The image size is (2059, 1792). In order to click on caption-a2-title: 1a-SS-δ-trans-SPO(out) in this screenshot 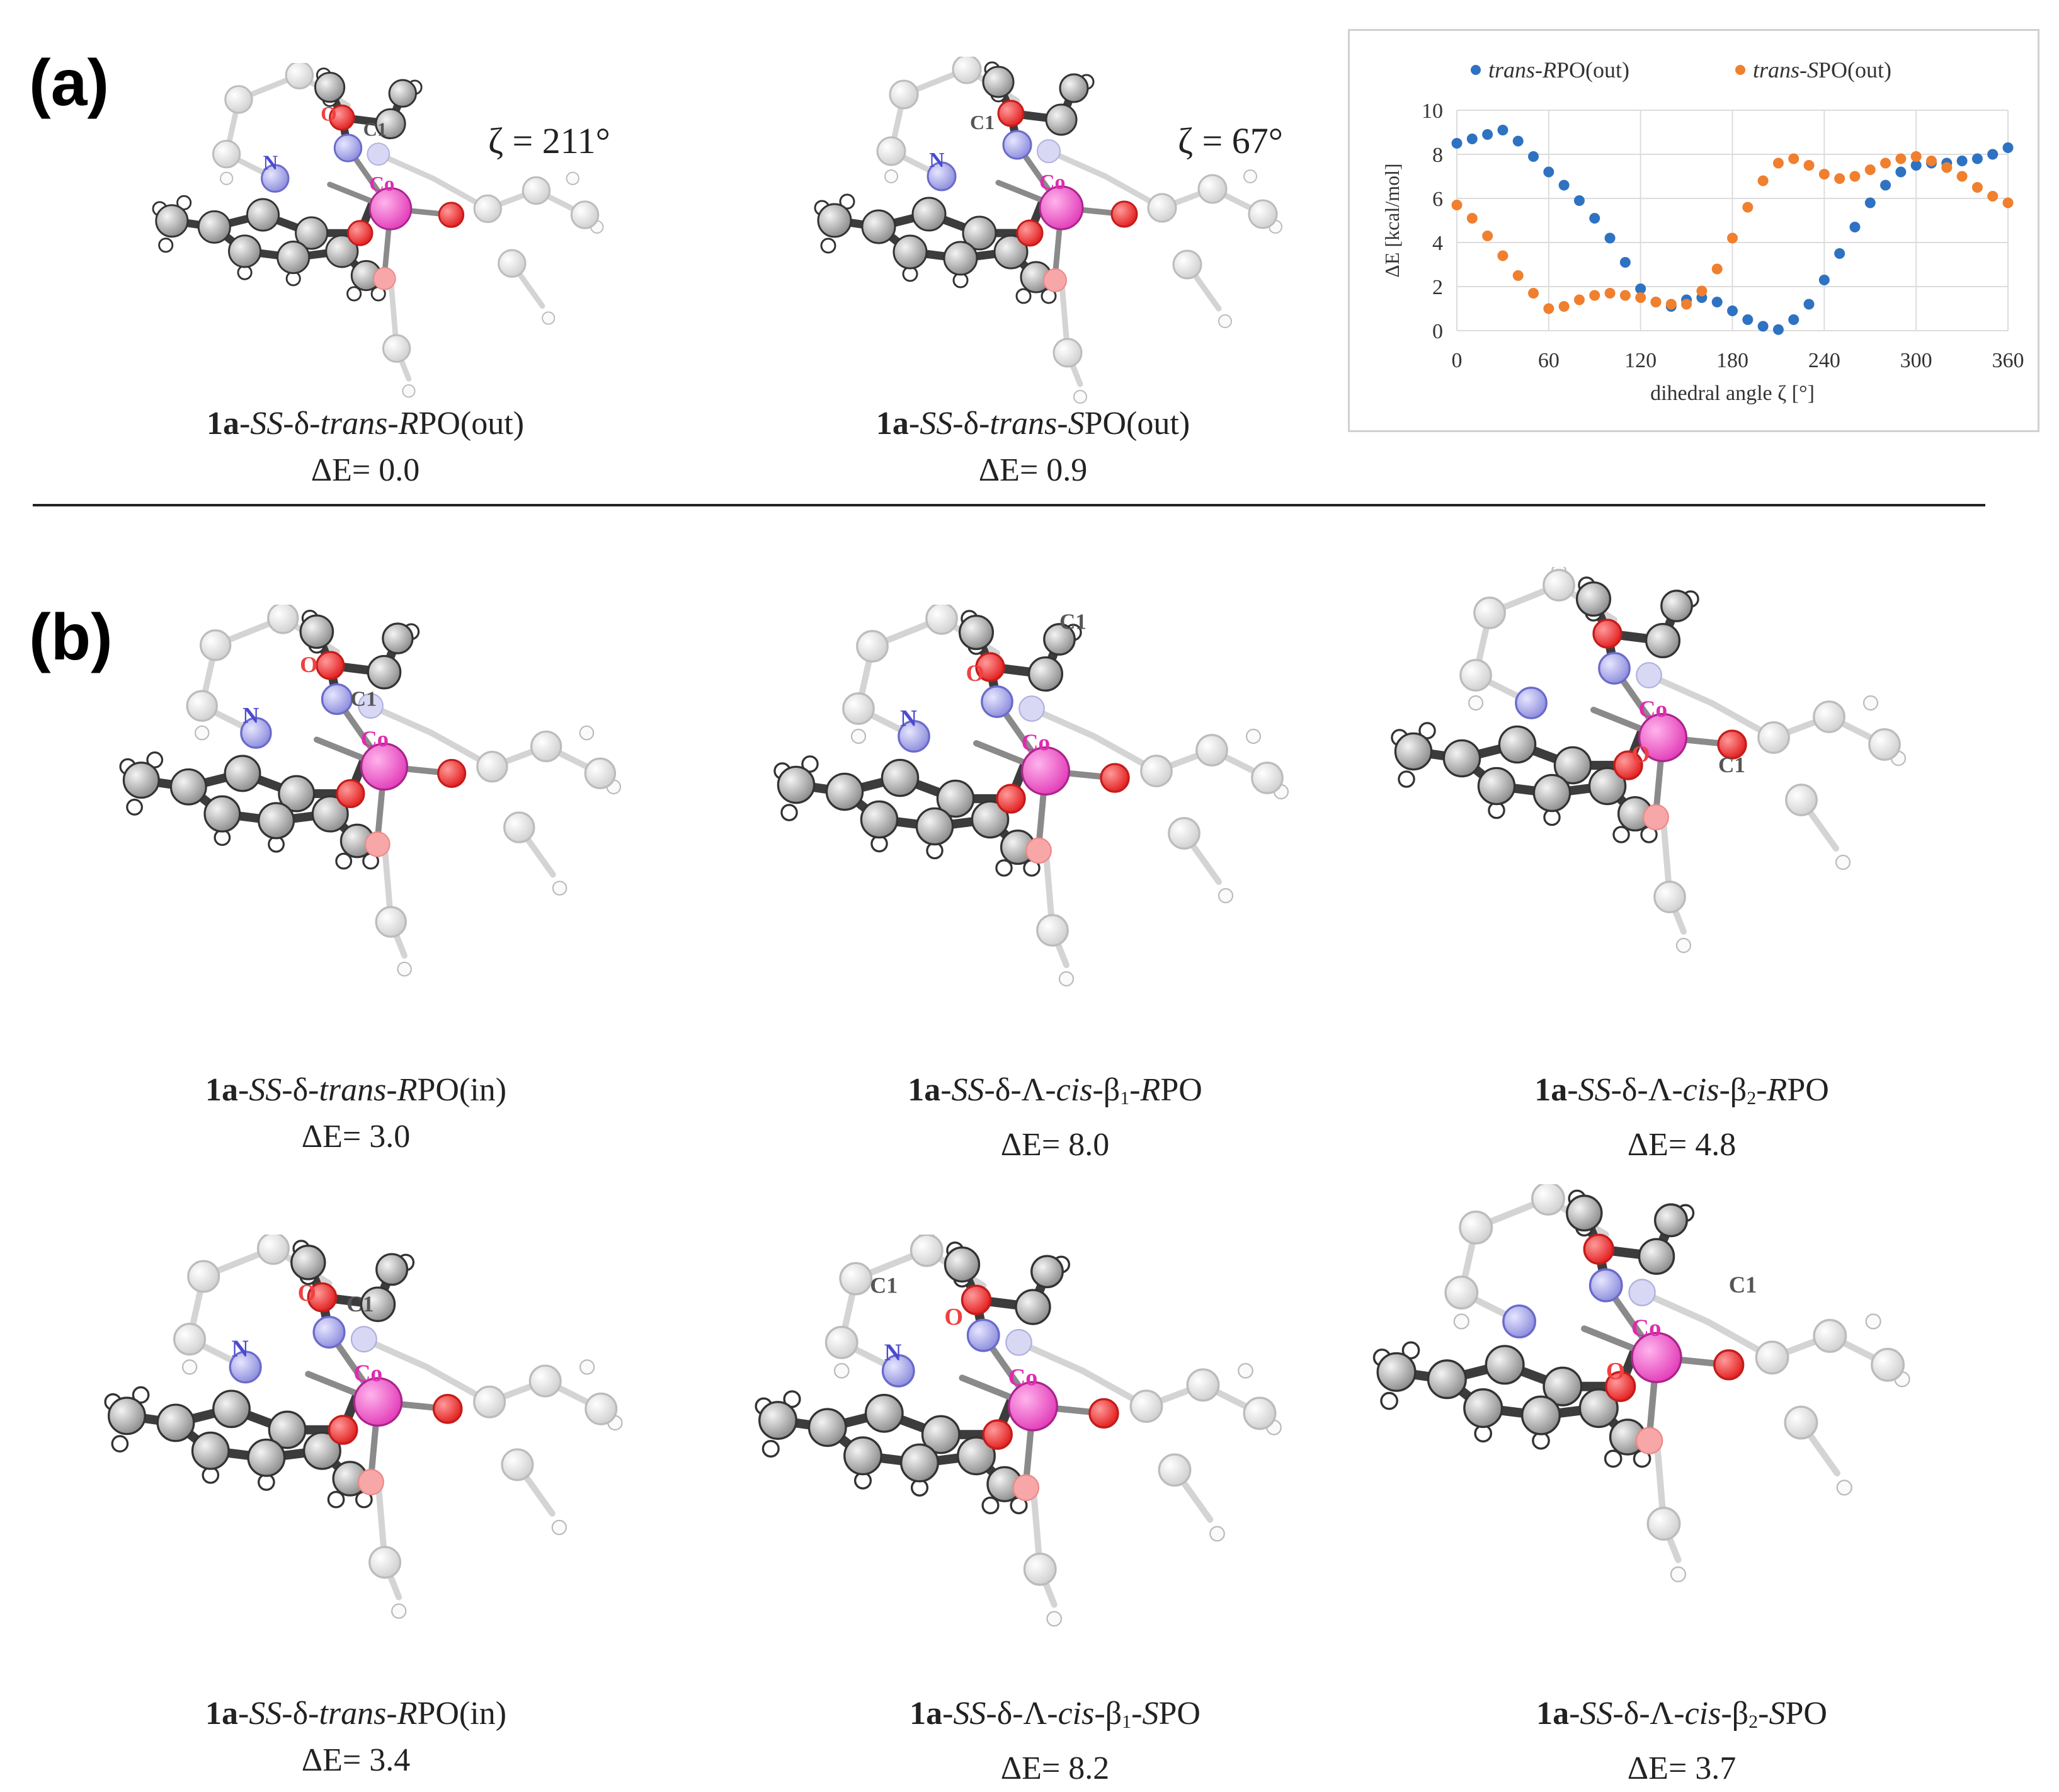, I will do `click(1033, 424)`.